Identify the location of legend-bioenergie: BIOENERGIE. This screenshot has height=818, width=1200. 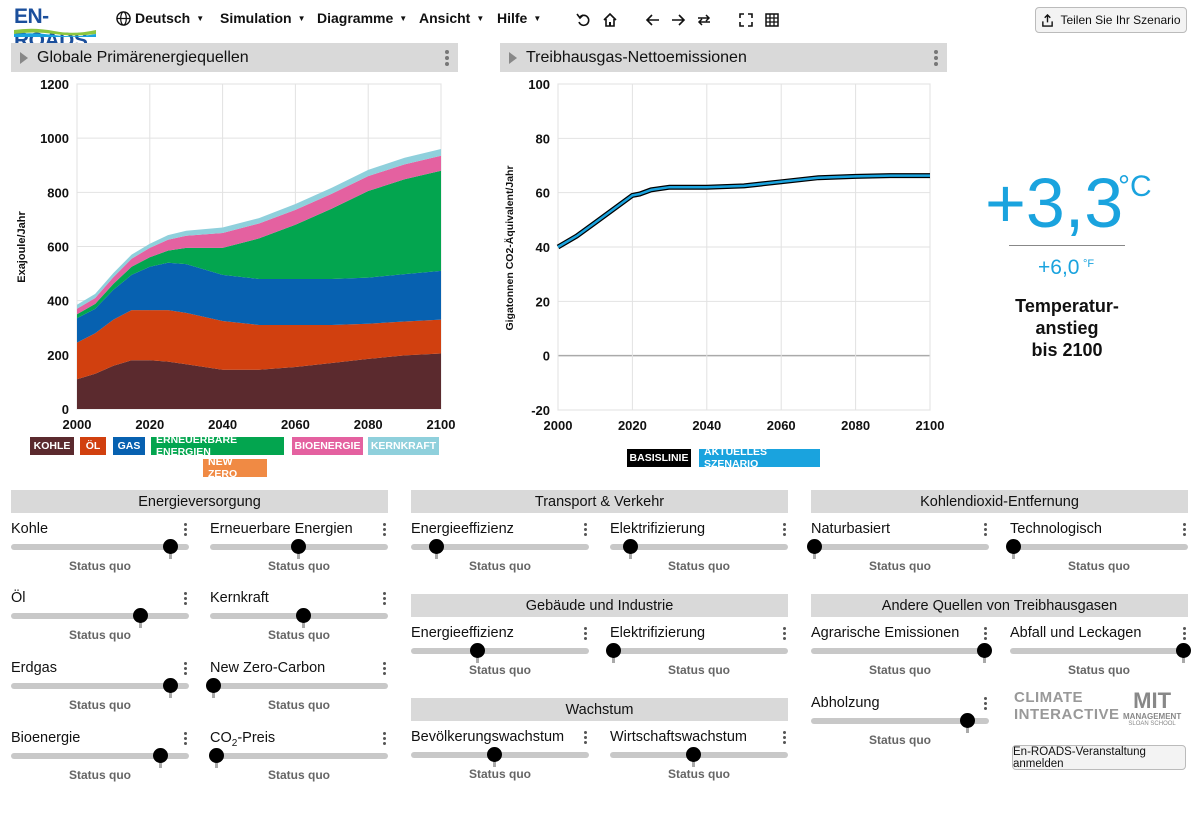
(327, 446).